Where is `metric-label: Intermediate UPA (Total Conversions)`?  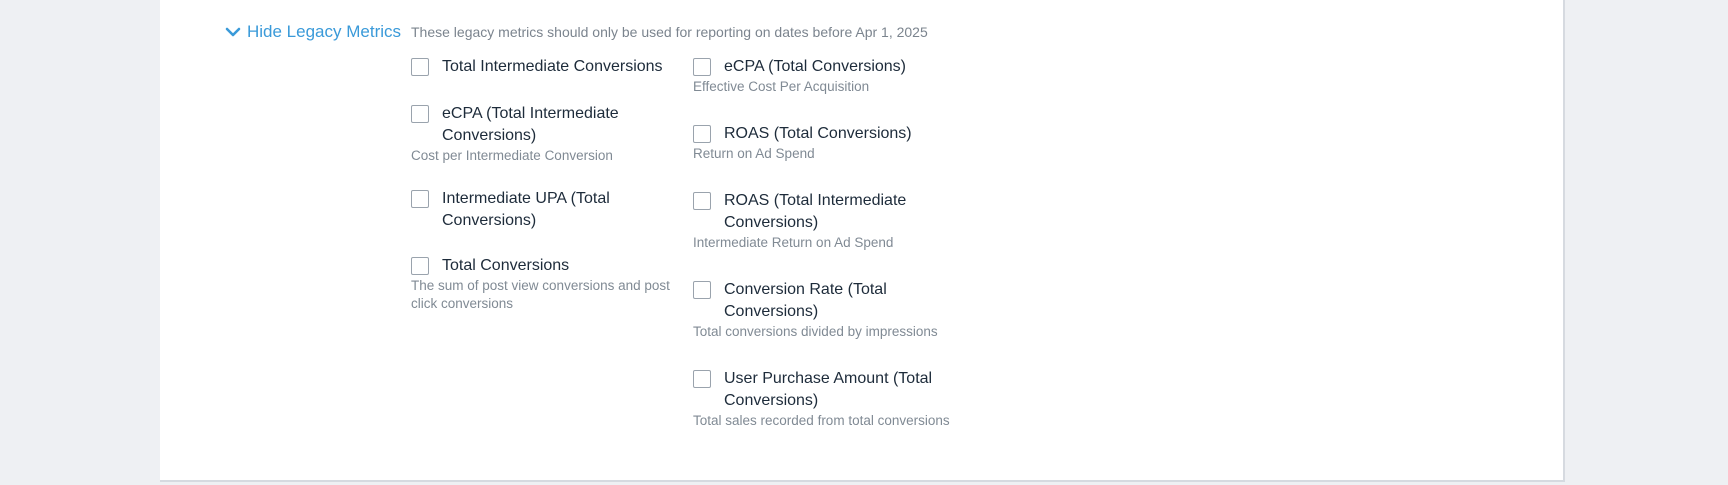
metric-label: Intermediate UPA (Total Conversions) is located at coordinates (526, 209).